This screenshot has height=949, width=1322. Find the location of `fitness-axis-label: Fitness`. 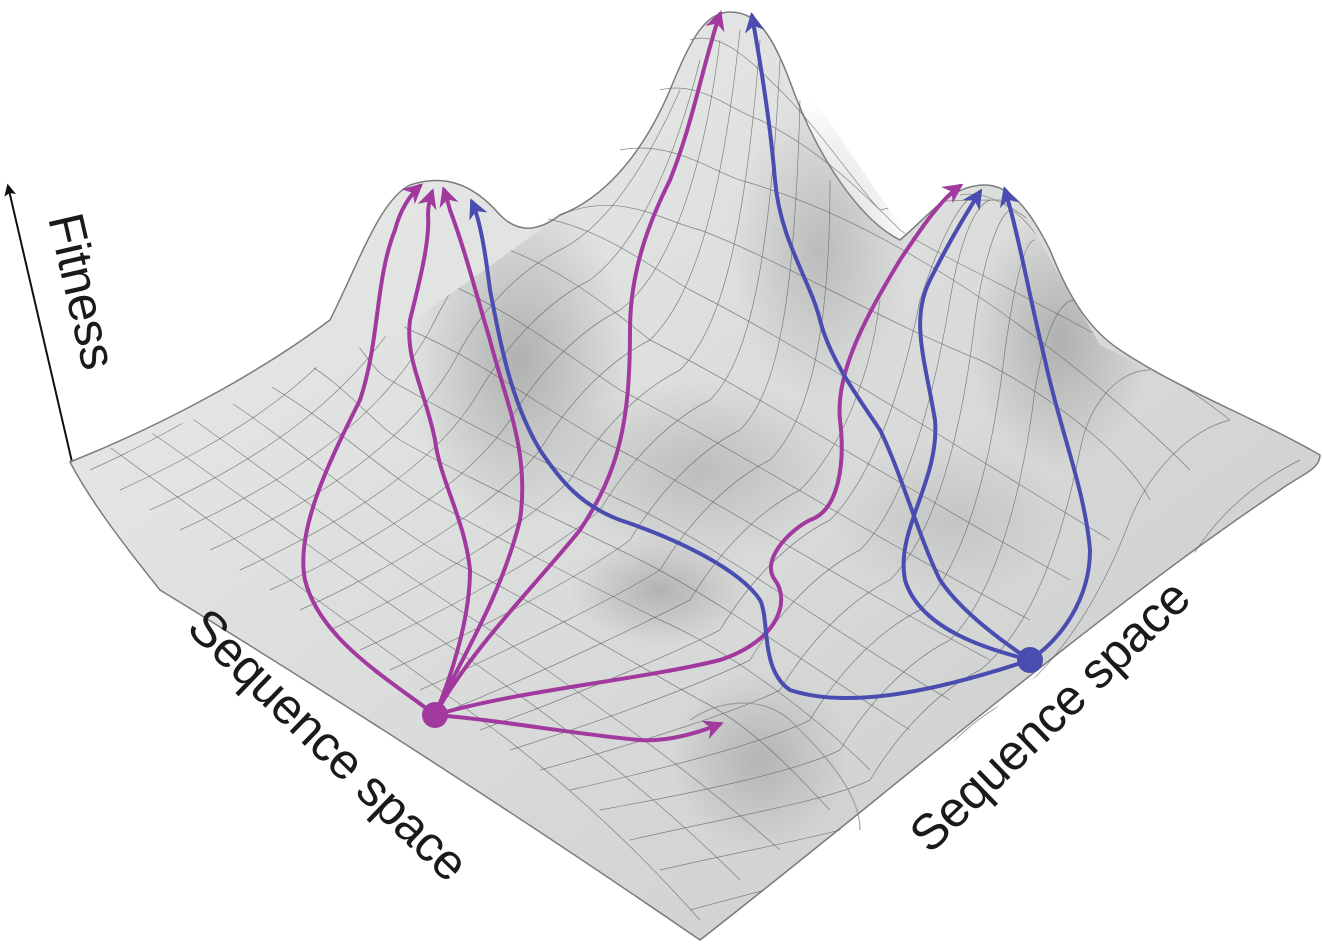

fitness-axis-label: Fitness is located at coordinates (82, 291).